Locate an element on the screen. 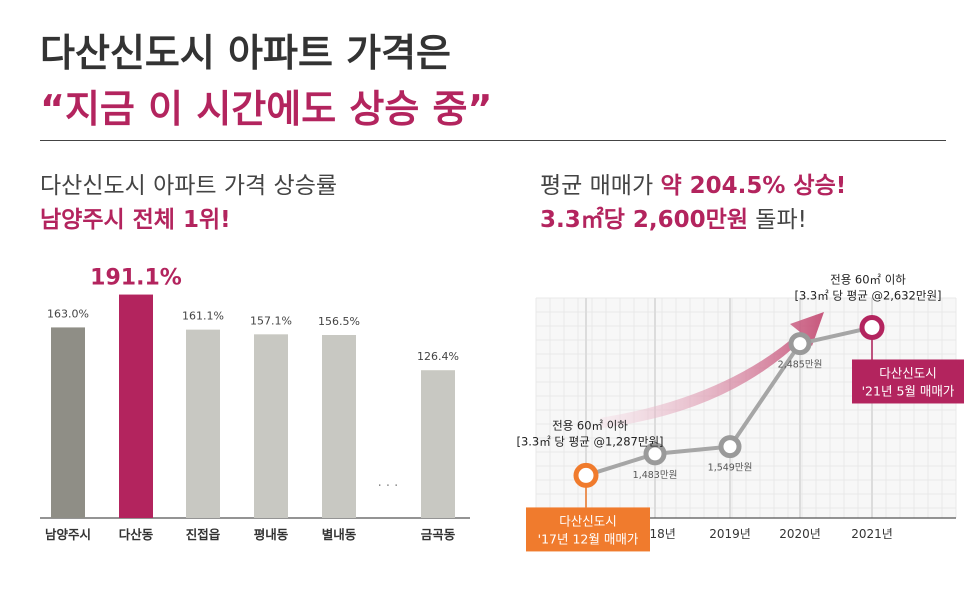 The width and height of the screenshot is (966, 598). left-subtitle-highlight: 남양주시 전체 1위! is located at coordinates (135, 220).